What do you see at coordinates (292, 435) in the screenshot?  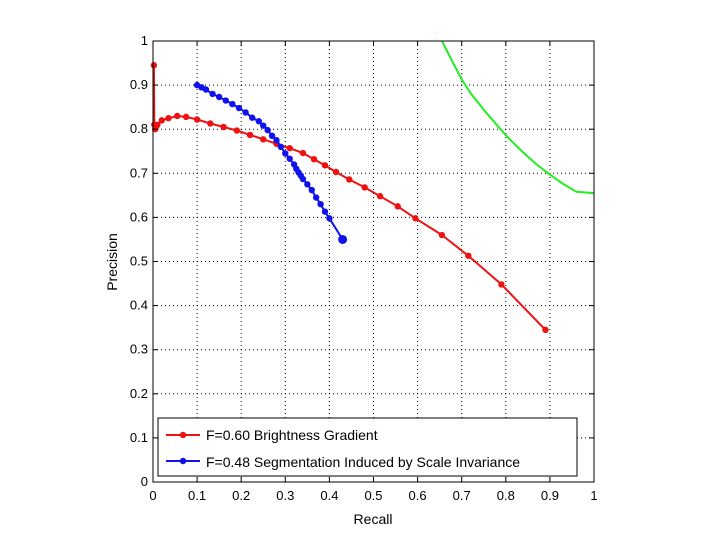 I see `legend-label-brightness: F=0.60 Brightness Gradient` at bounding box center [292, 435].